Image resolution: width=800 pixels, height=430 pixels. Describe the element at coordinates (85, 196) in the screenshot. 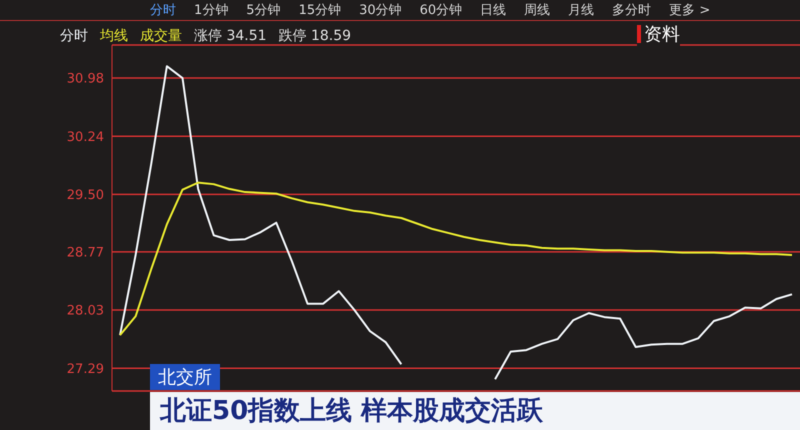

I see `y-tick-label: 29.50` at that location.